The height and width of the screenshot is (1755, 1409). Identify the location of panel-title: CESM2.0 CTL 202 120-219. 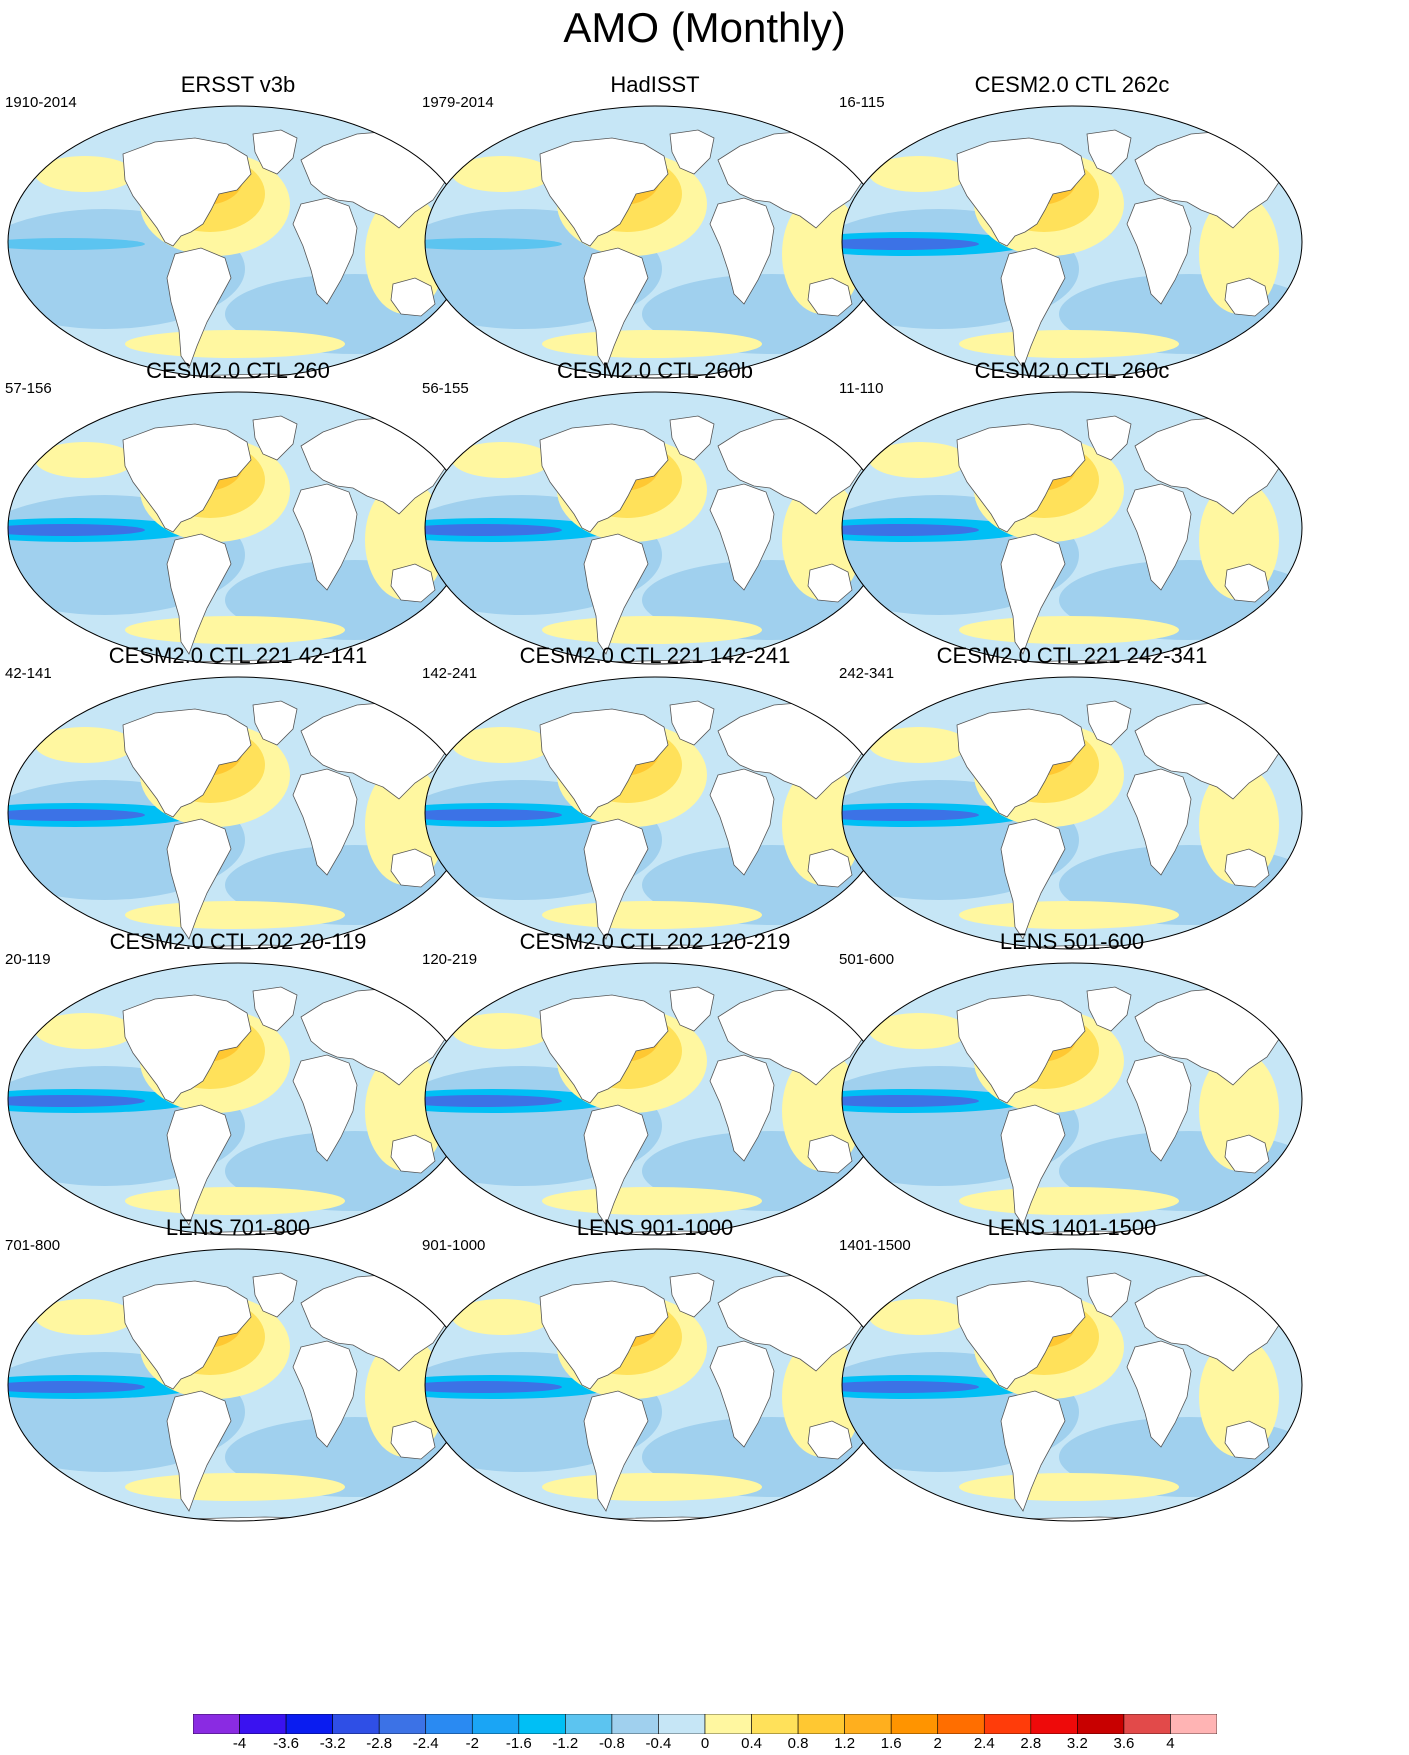
(655, 941).